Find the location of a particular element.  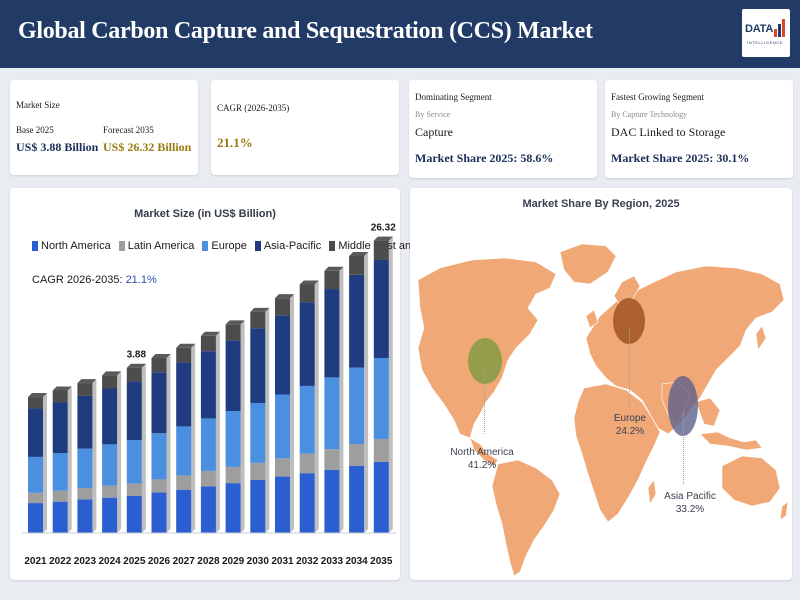

asia-pacific-label: Asia Pacific 33.2% is located at coordinates (690, 503).